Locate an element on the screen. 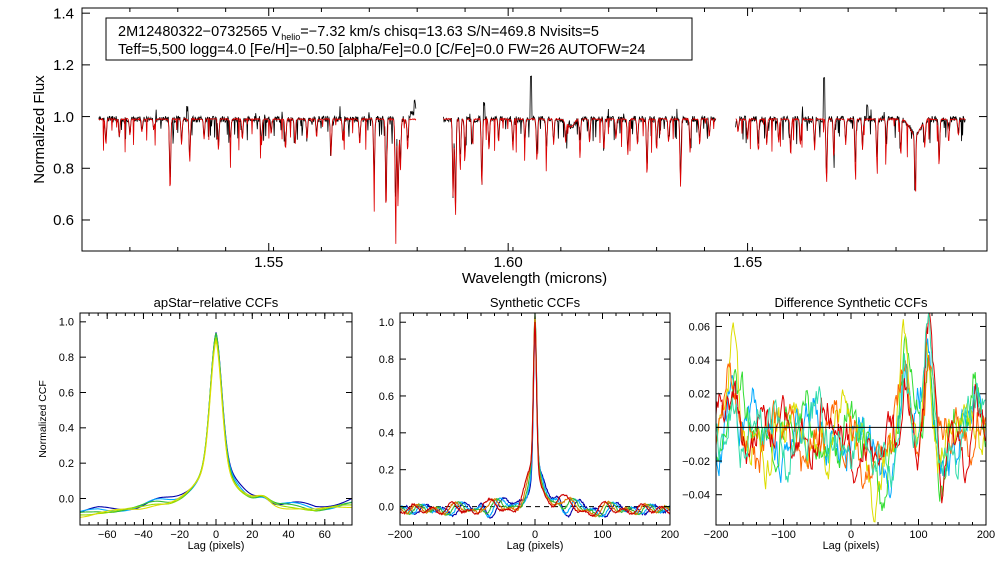 The image size is (1008, 576). synthetic-ccf-line-visit2 is located at coordinates (535, 418).